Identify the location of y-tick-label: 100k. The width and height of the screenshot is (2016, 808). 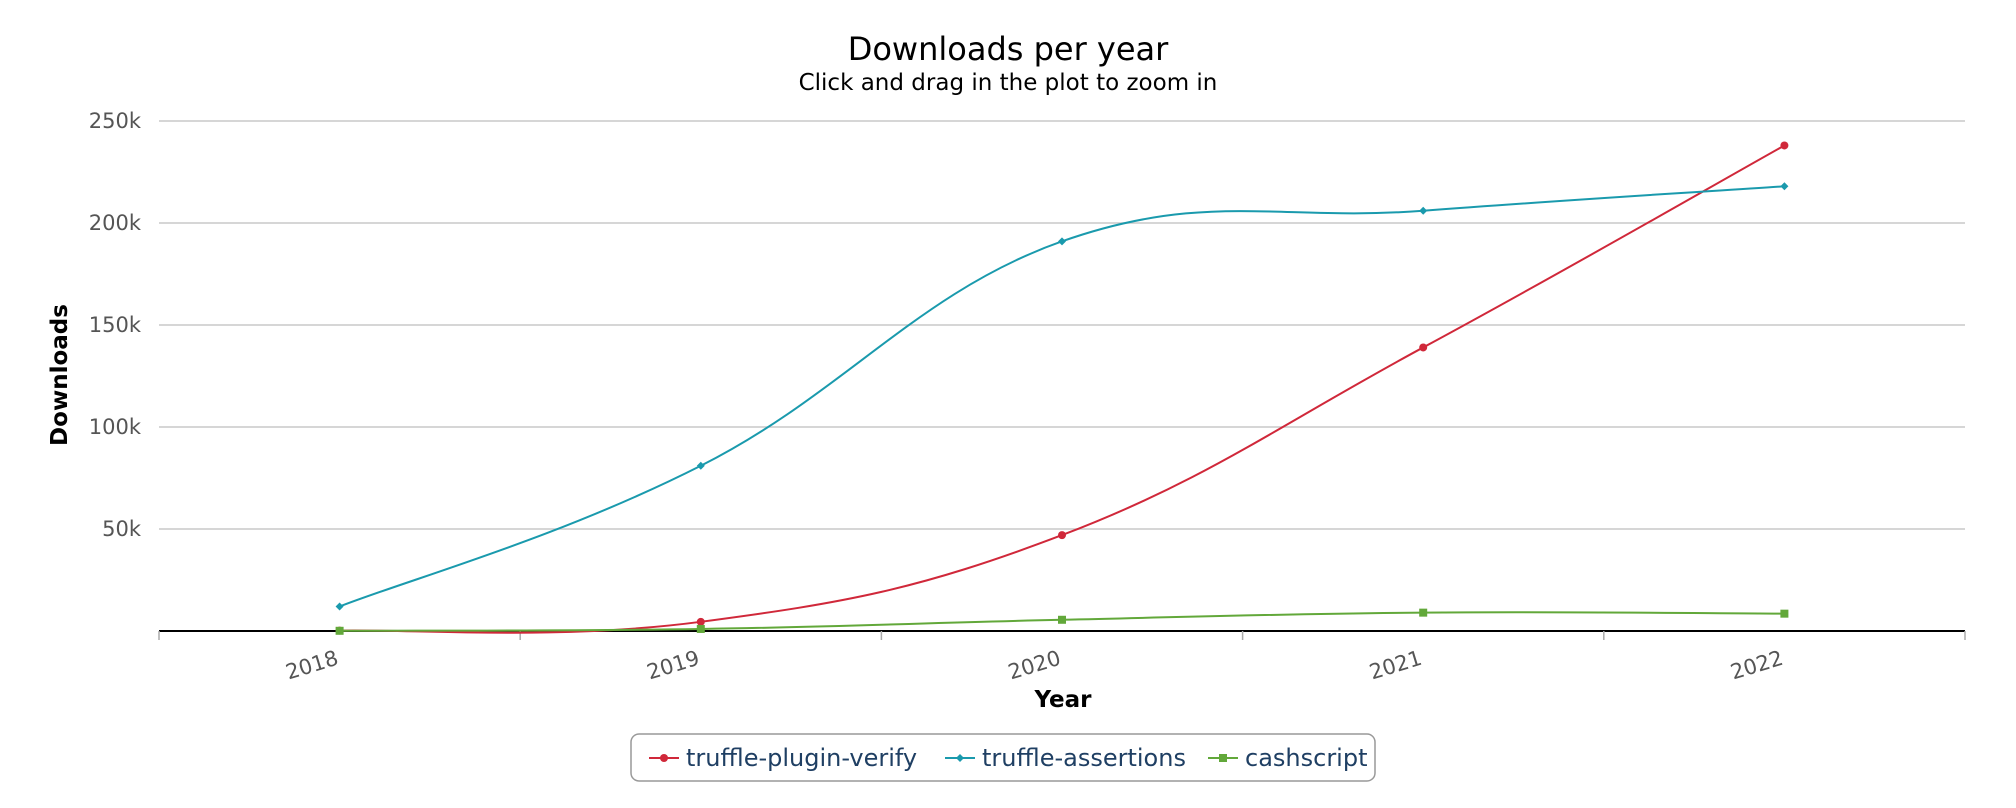
(115, 427).